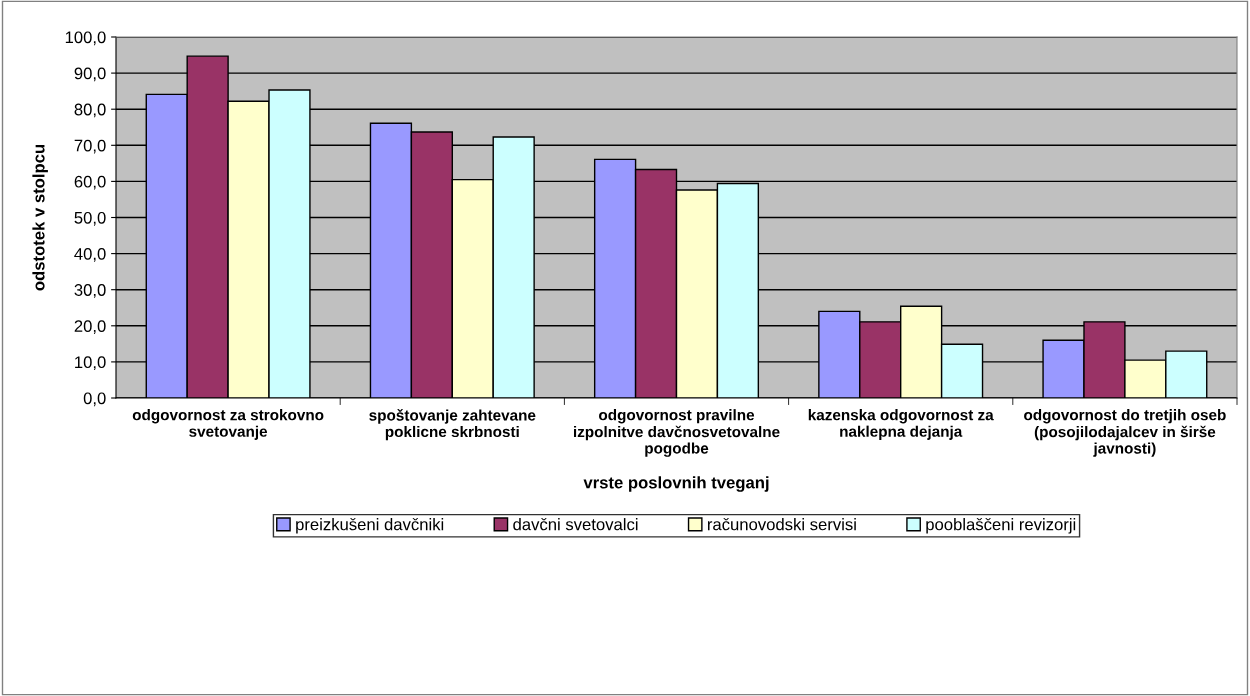  What do you see at coordinates (90, 363) in the screenshot?
I see `y-tick-label: 10,0` at bounding box center [90, 363].